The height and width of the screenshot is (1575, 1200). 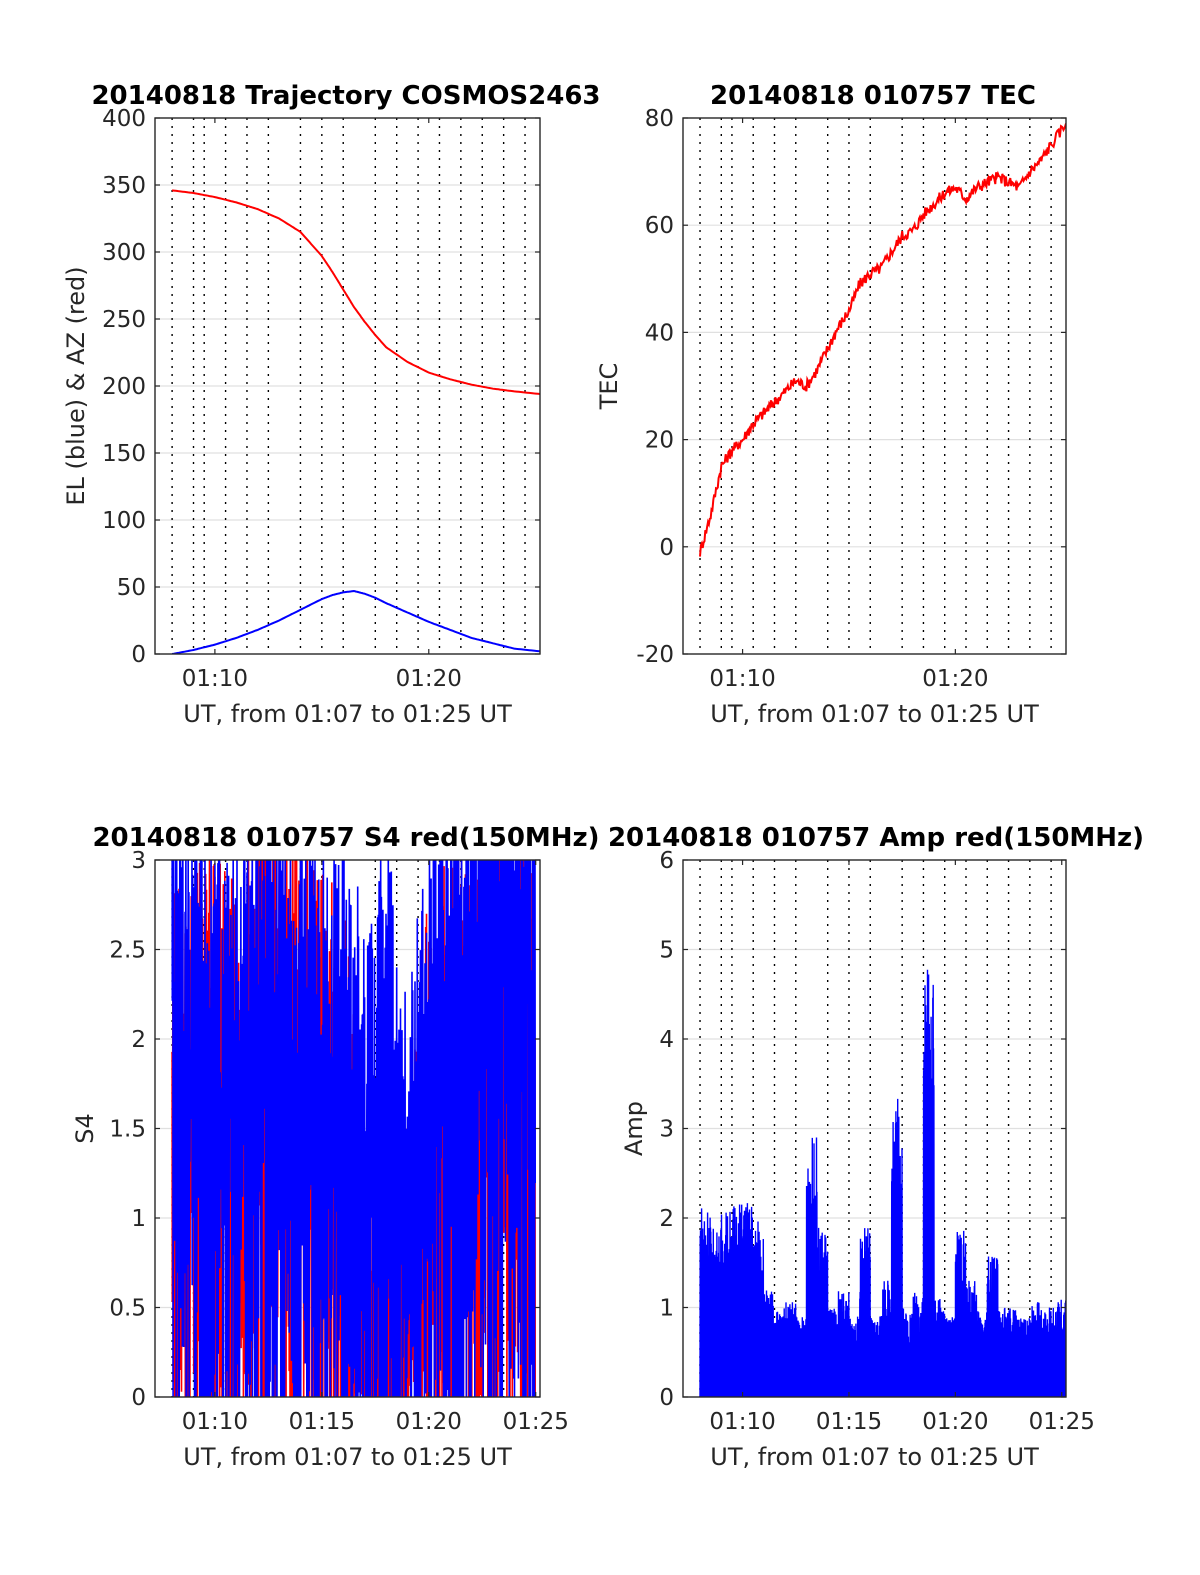 What do you see at coordinates (127, 1309) in the screenshot?
I see `y-tick-label: 0.5` at bounding box center [127, 1309].